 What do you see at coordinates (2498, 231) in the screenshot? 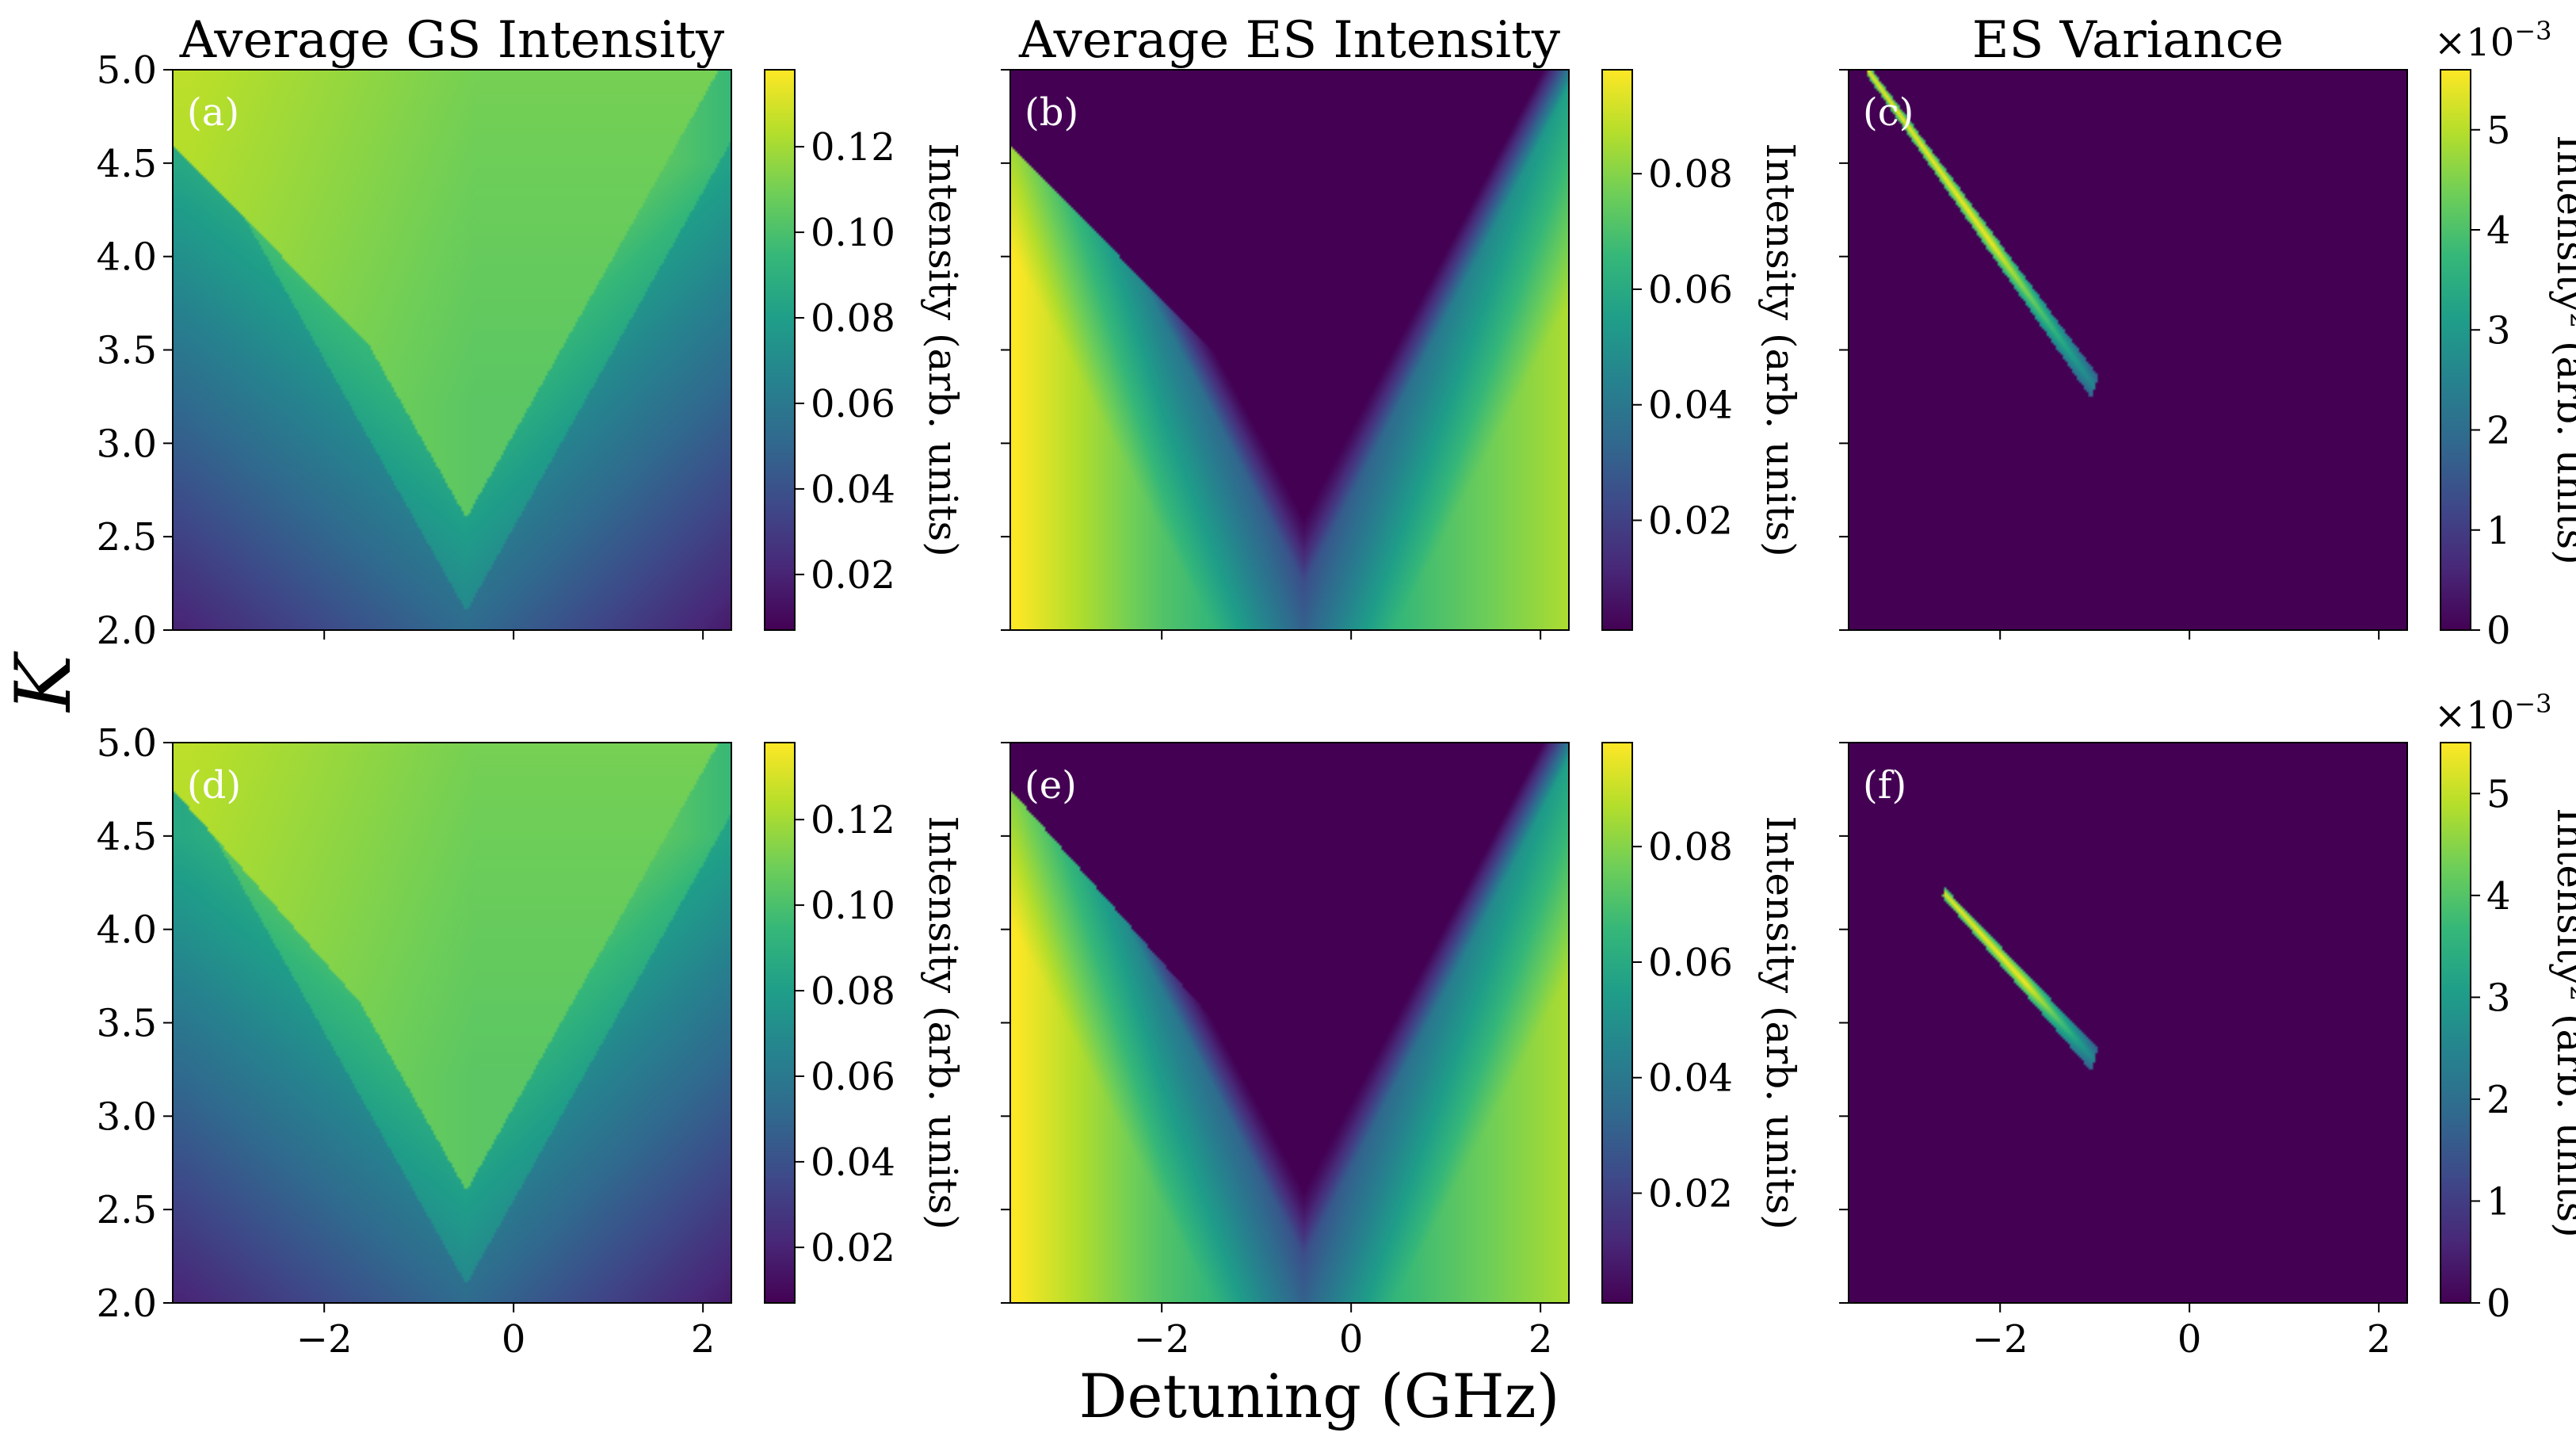
I see `colorbar-tick-label-c-4: 4` at bounding box center [2498, 231].